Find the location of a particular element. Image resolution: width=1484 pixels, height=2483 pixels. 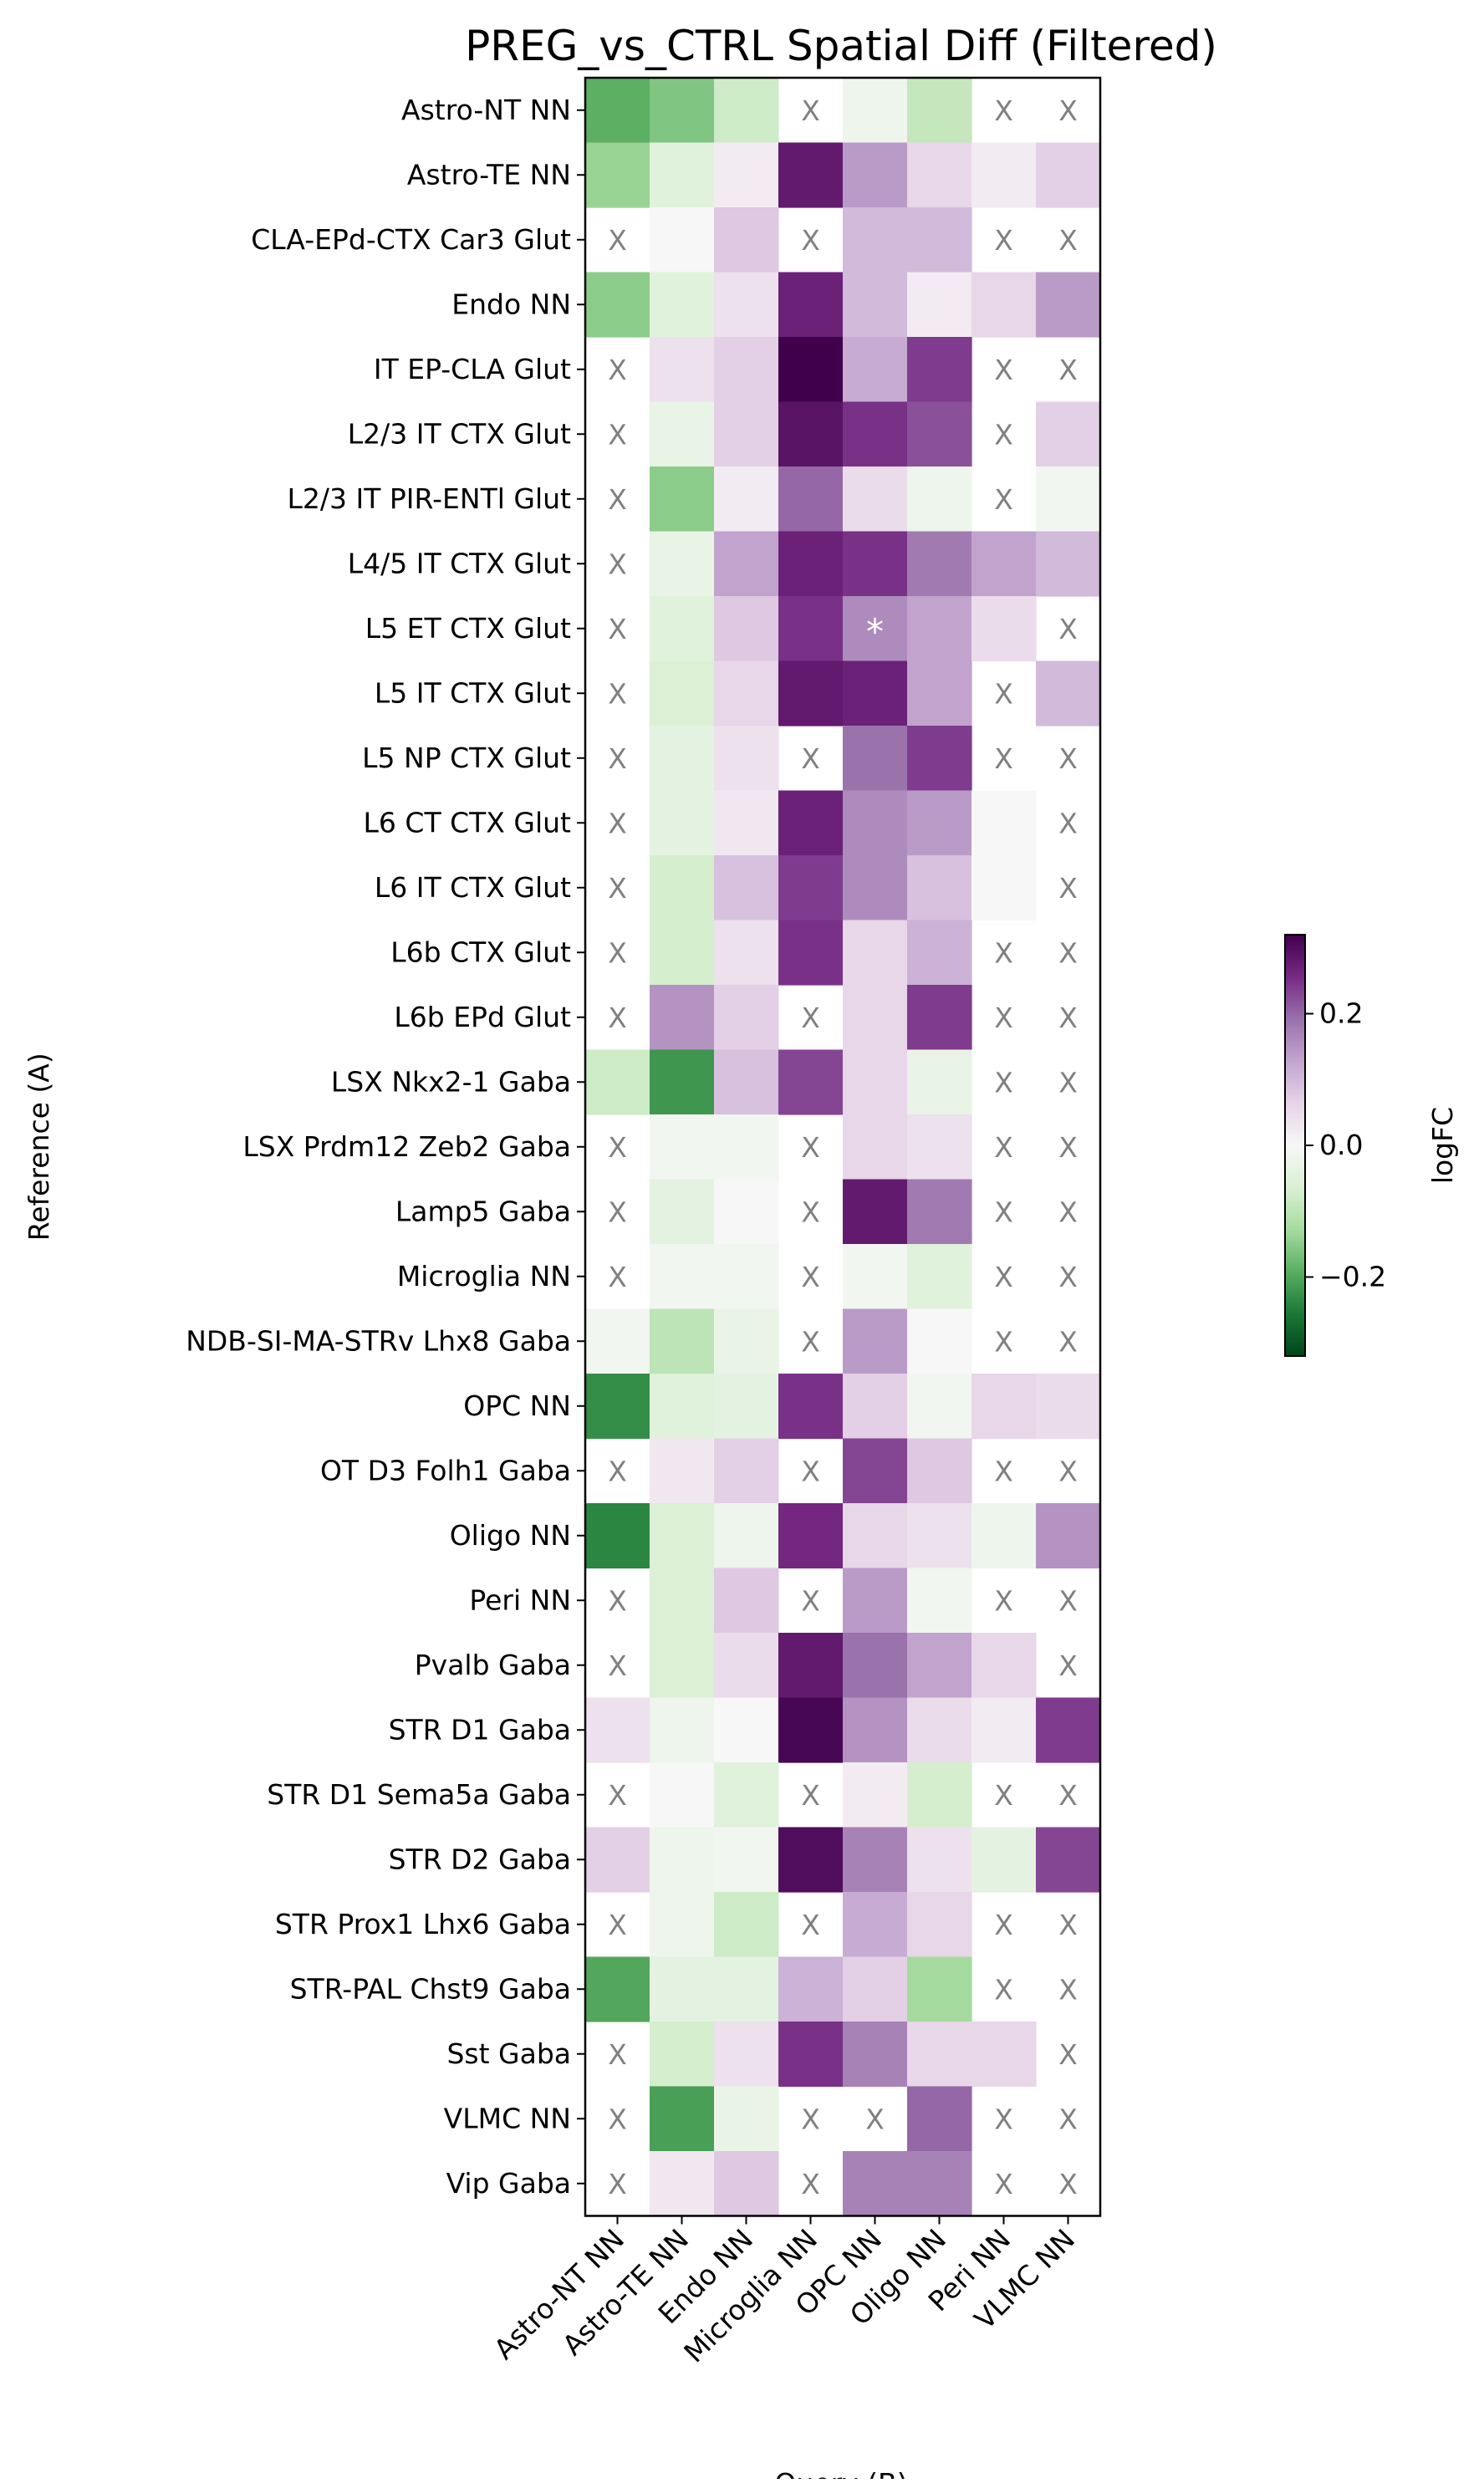

x-axis-label: Query (B) is located at coordinates (840, 2473).